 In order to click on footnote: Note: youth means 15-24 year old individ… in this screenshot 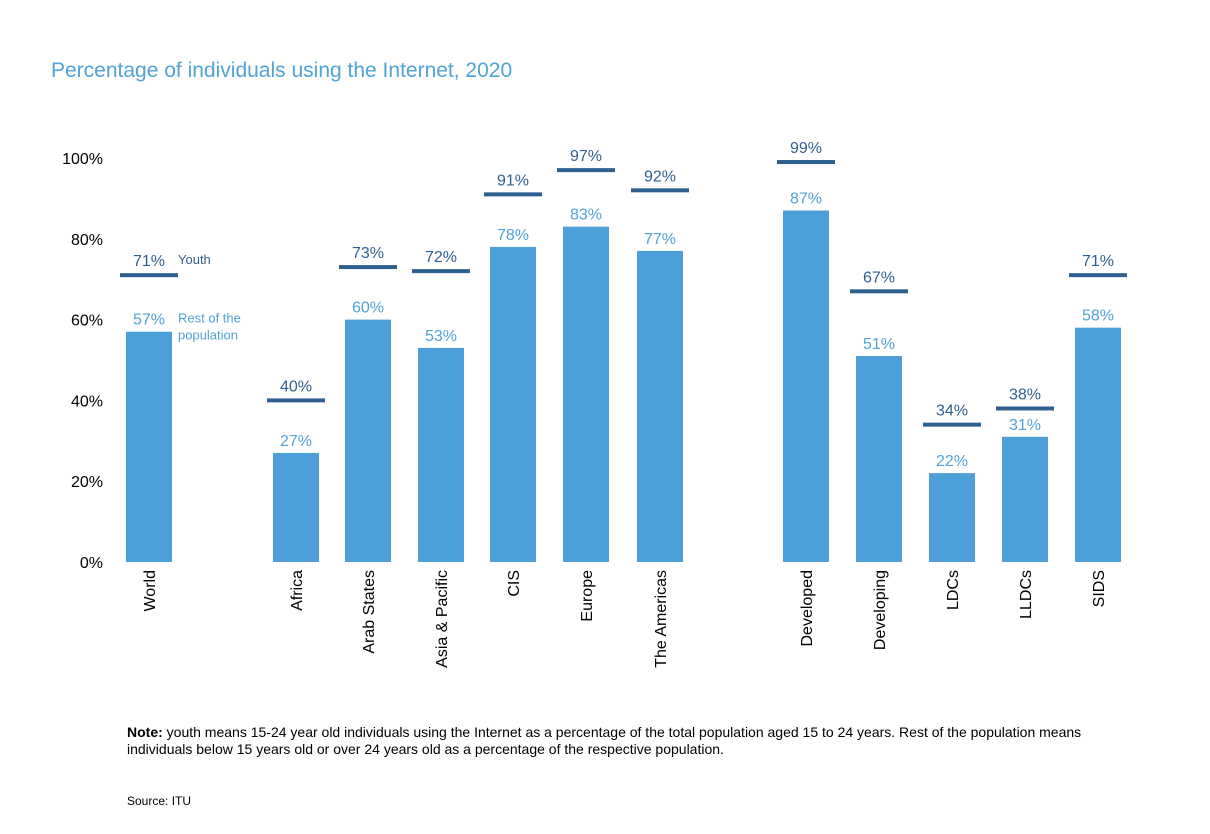, I will do `click(607, 741)`.